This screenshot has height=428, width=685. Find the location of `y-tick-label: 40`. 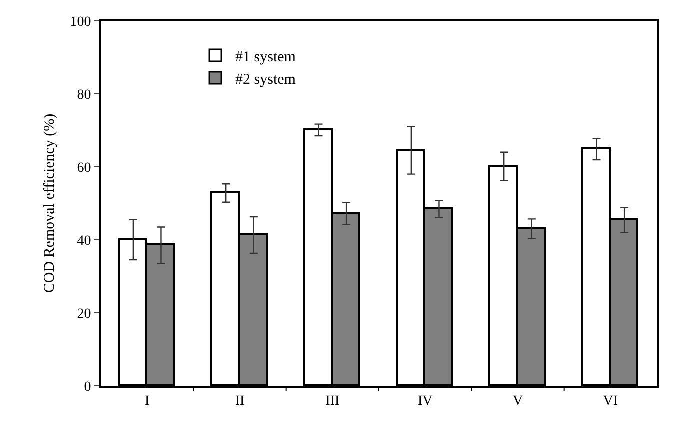

y-tick-label: 40 is located at coordinates (84, 241).